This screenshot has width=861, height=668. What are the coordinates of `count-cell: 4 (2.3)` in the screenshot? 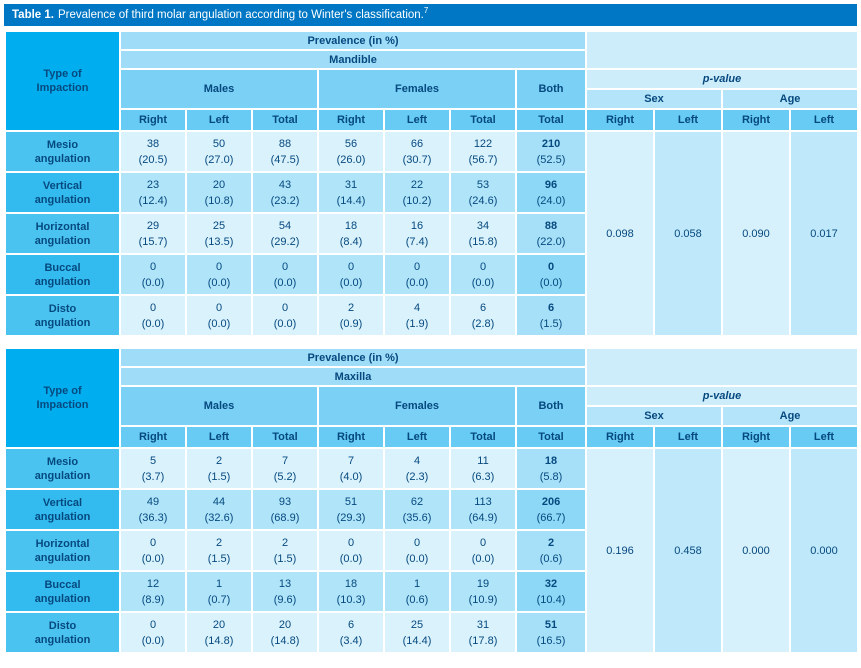 It's located at (417, 468).